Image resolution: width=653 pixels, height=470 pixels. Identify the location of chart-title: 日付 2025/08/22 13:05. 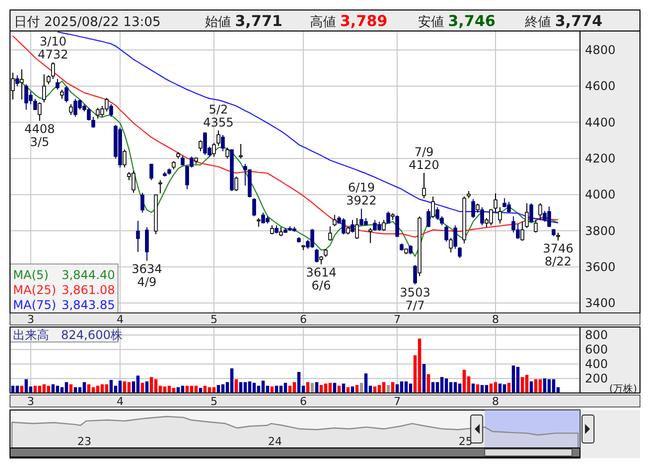
(87, 22).